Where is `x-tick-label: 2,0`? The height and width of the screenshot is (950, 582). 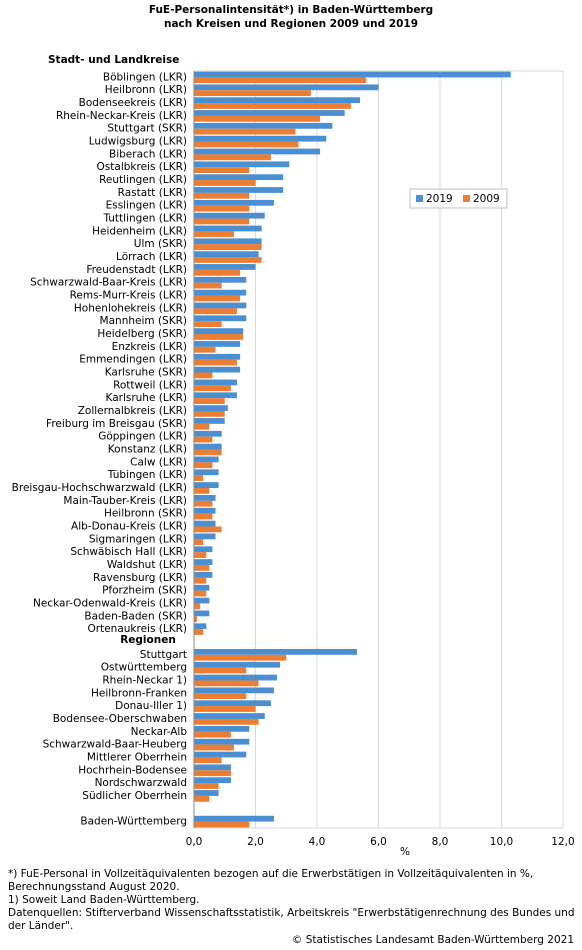
x-tick-label: 2,0 is located at coordinates (255, 842).